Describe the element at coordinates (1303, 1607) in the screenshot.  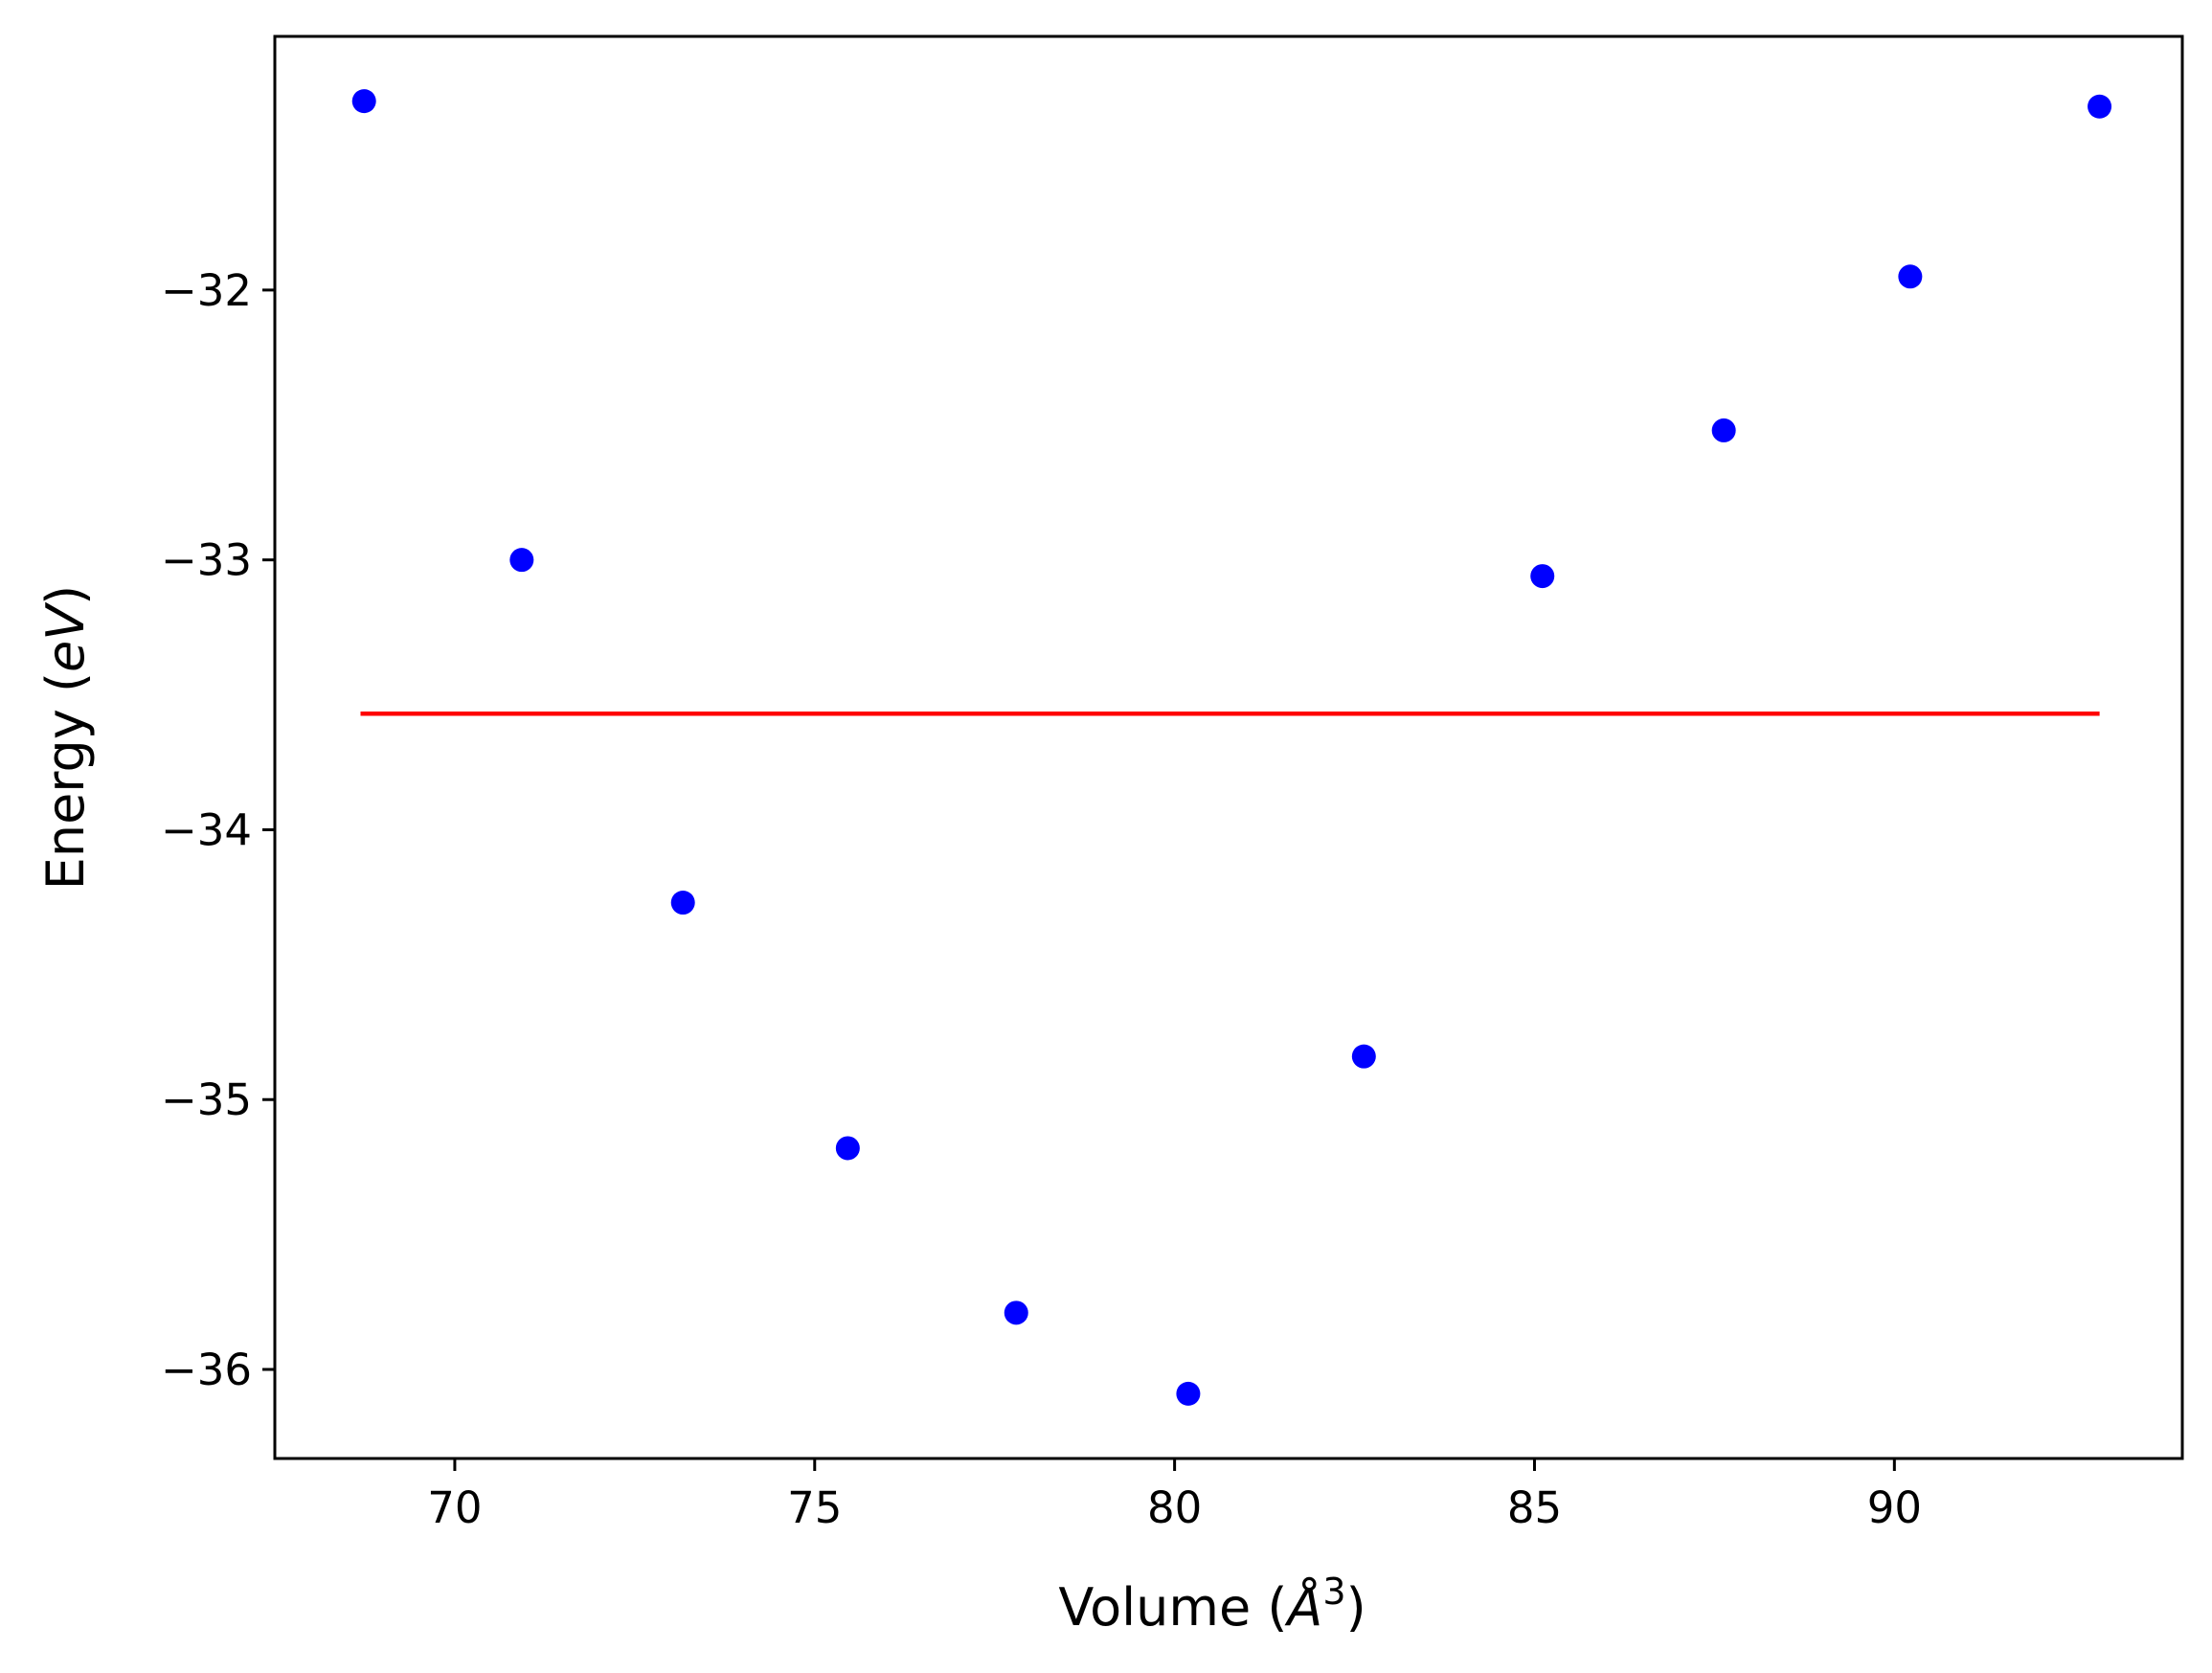
I see `x-axis-label-symbol: Å` at that location.